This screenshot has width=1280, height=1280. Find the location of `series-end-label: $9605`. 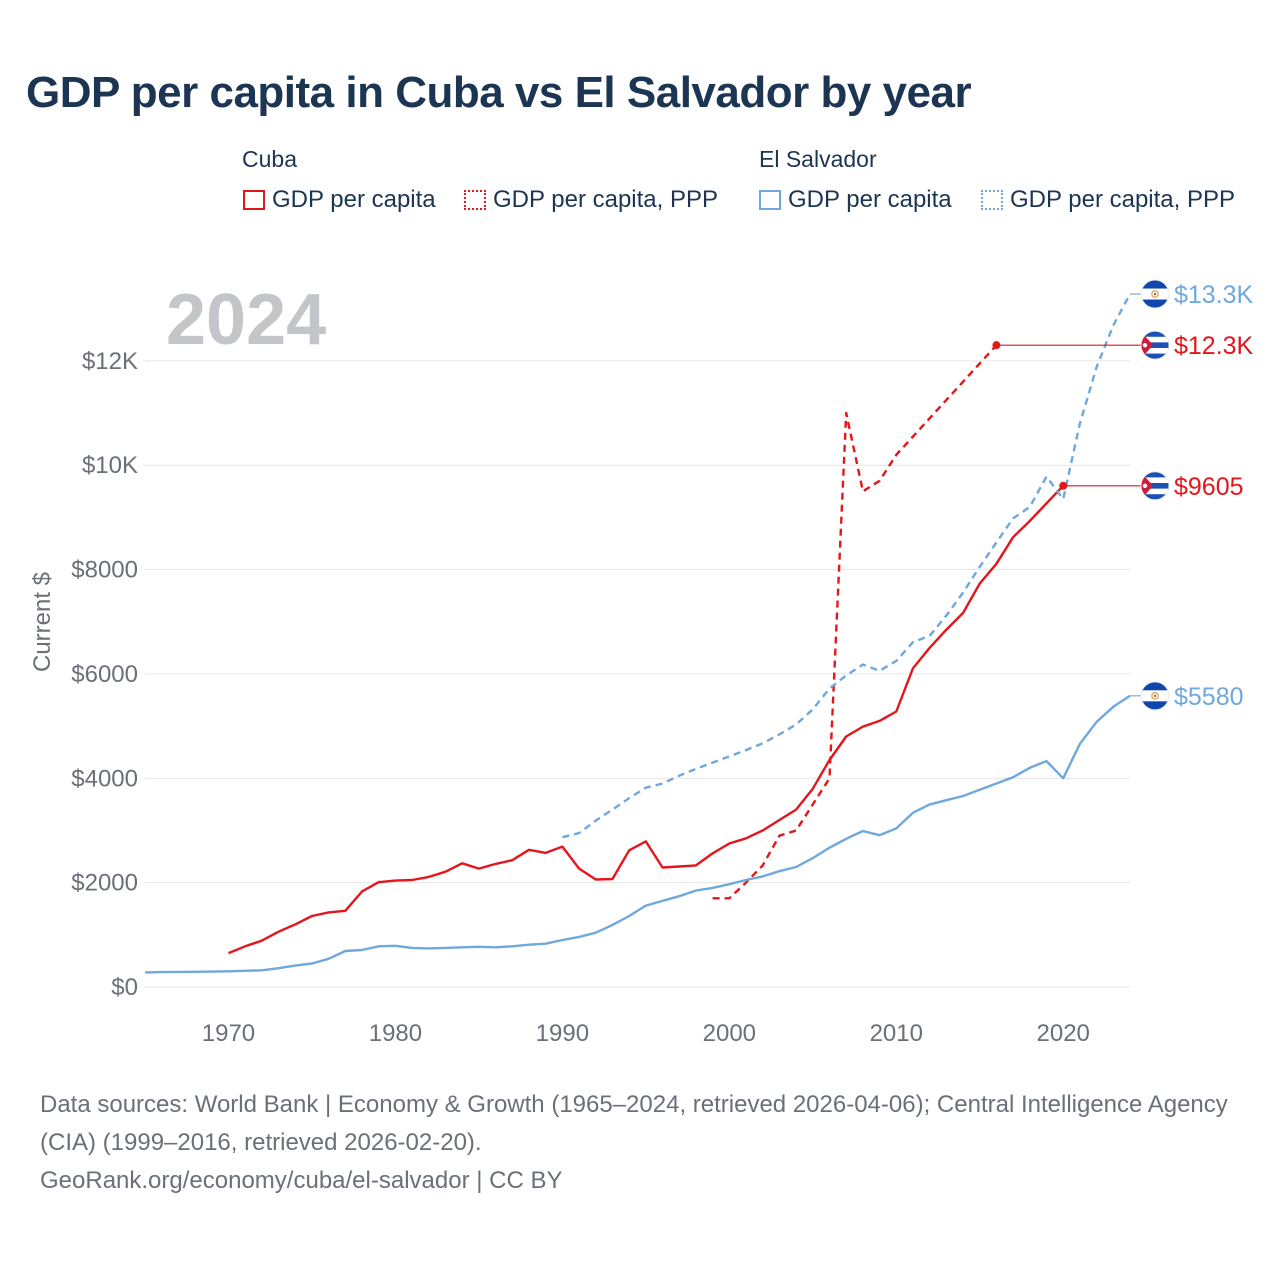

series-end-label: $9605 is located at coordinates (1209, 487).